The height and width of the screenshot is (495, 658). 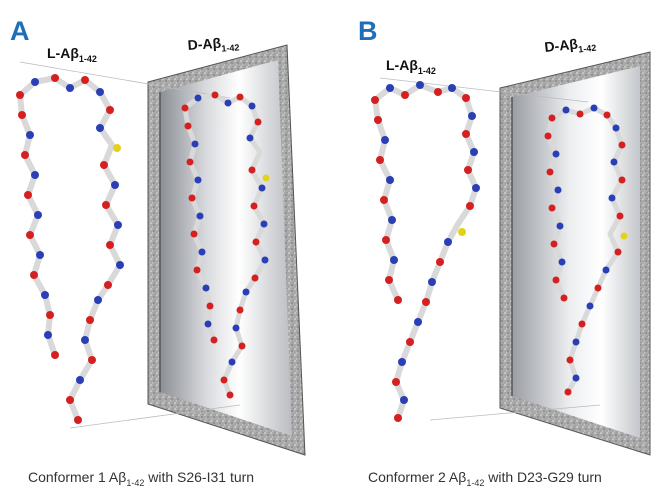 I want to click on mirror-glass, so click(x=576, y=252).